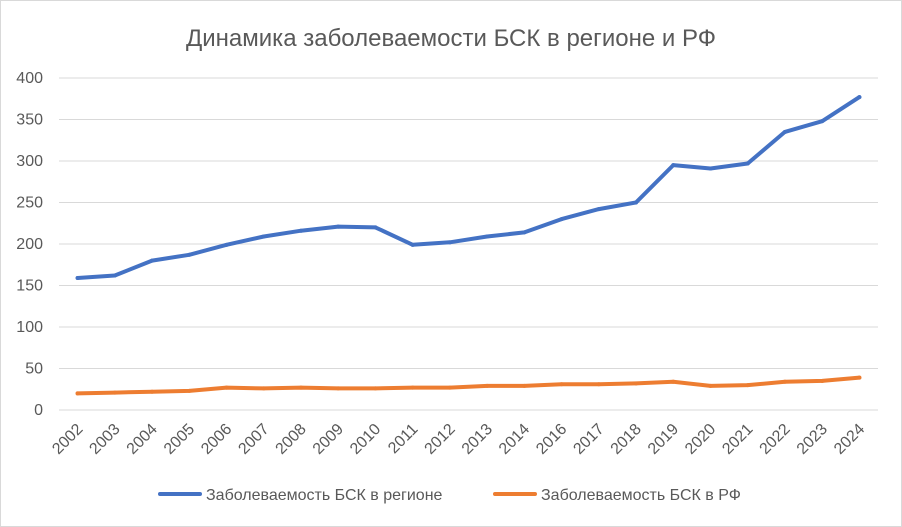 Image resolution: width=902 pixels, height=527 pixels. I want to click on y-tick-label: 50, so click(34, 369).